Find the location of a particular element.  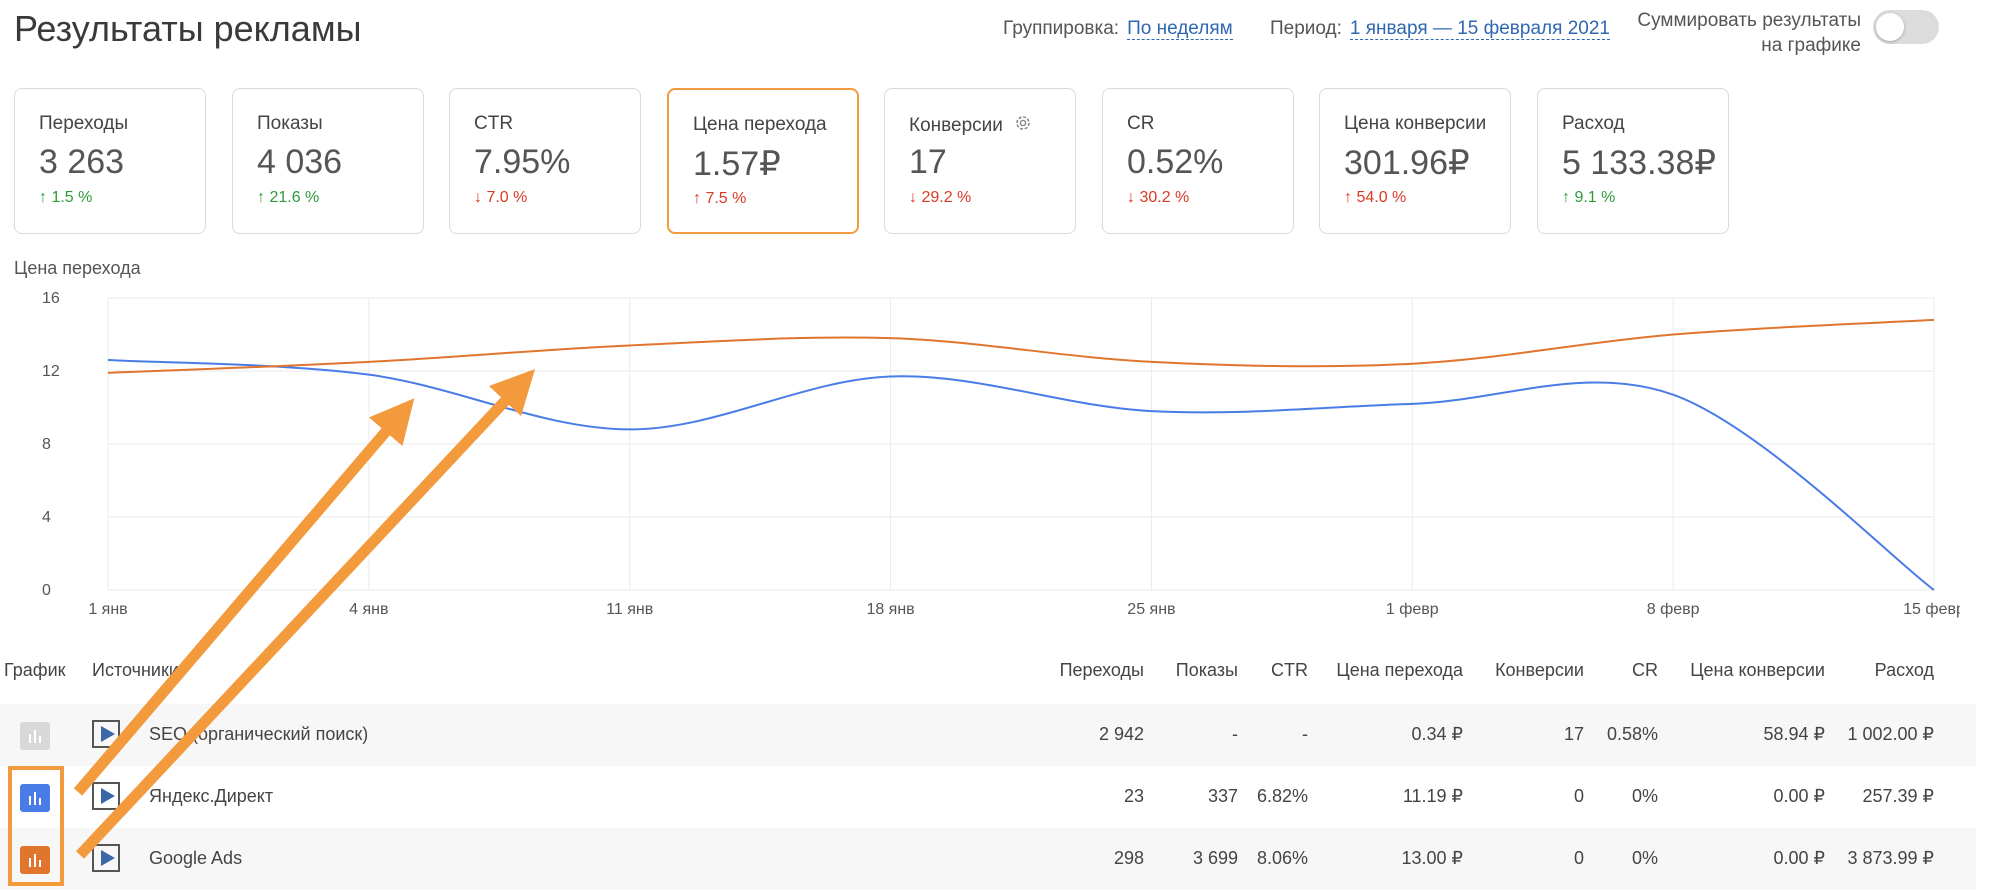

header-ctr: CTR is located at coordinates (1289, 670).